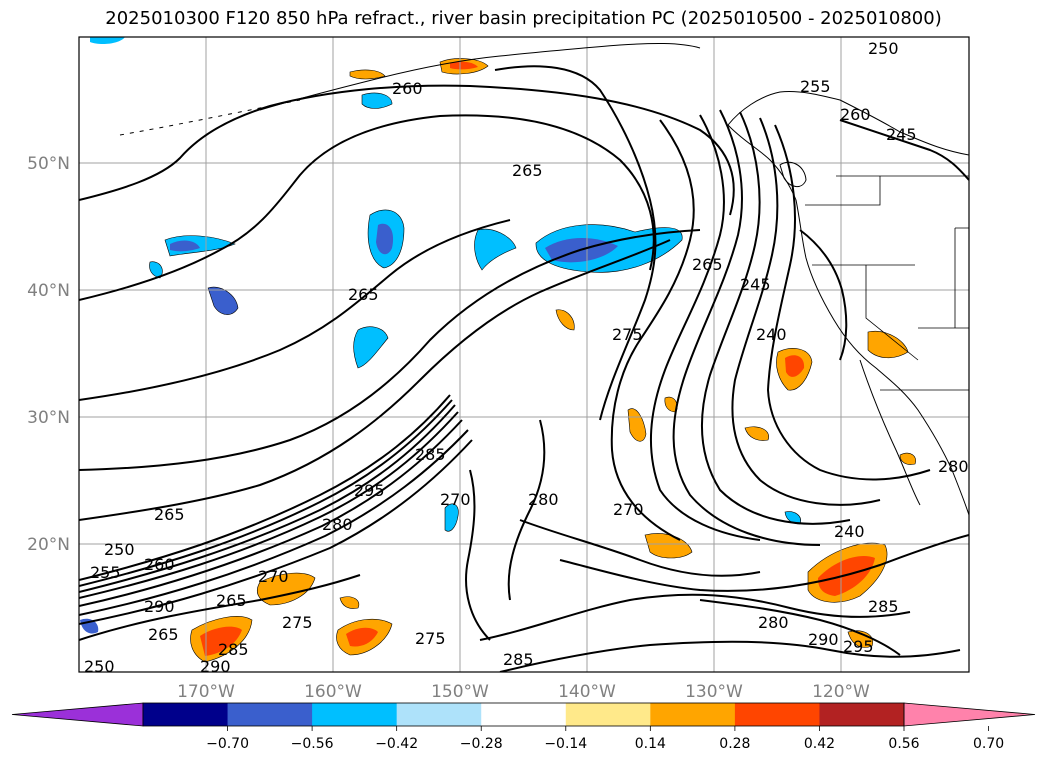 The image size is (1047, 765). I want to click on state-border-ca-east, so click(961, 277).